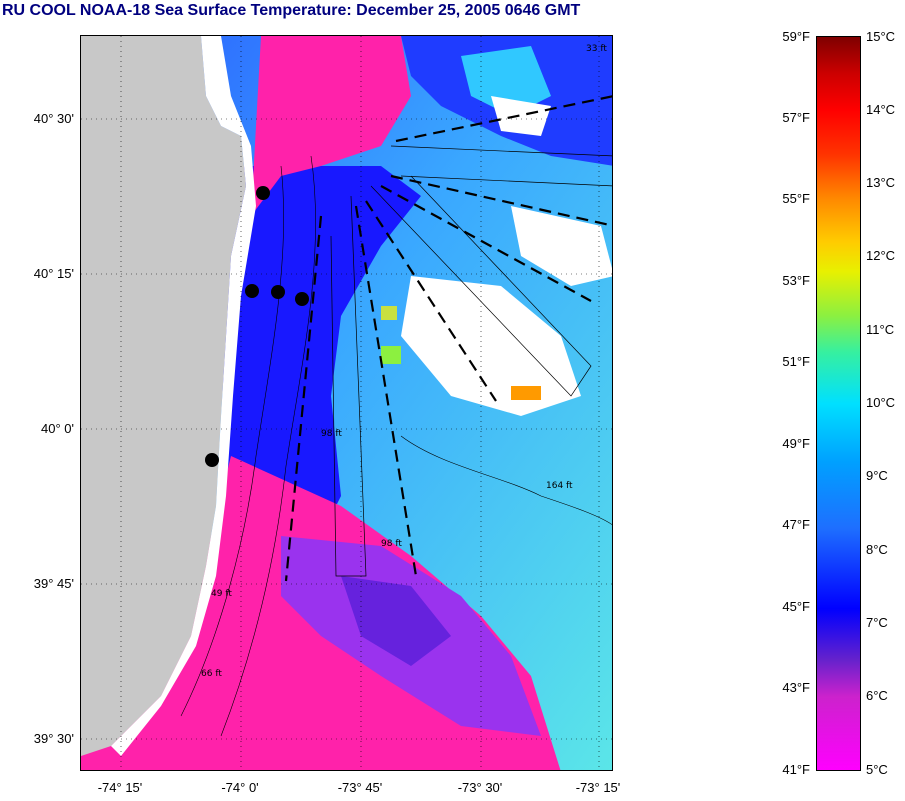 The image size is (905, 801). What do you see at coordinates (331, 126) in the screenshot?
I see `north-magenta-water` at bounding box center [331, 126].